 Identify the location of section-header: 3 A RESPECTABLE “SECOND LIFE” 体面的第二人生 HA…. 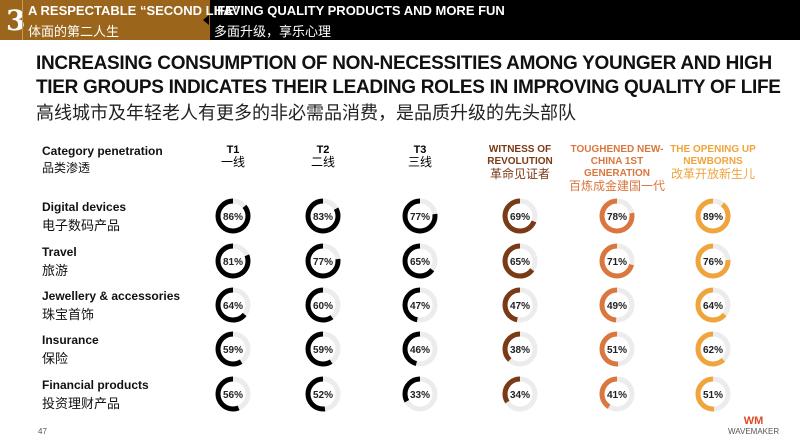
(400, 20).